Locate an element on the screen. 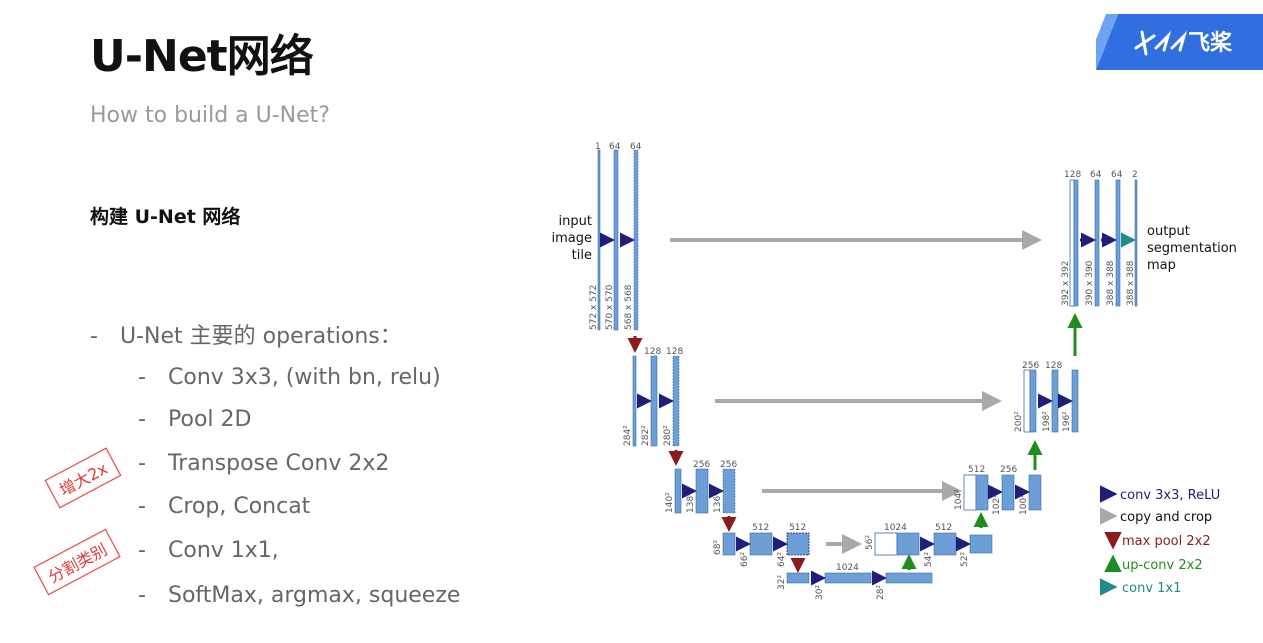 The width and height of the screenshot is (1263, 643). op-item: - Crop, Concat is located at coordinates (224, 506).